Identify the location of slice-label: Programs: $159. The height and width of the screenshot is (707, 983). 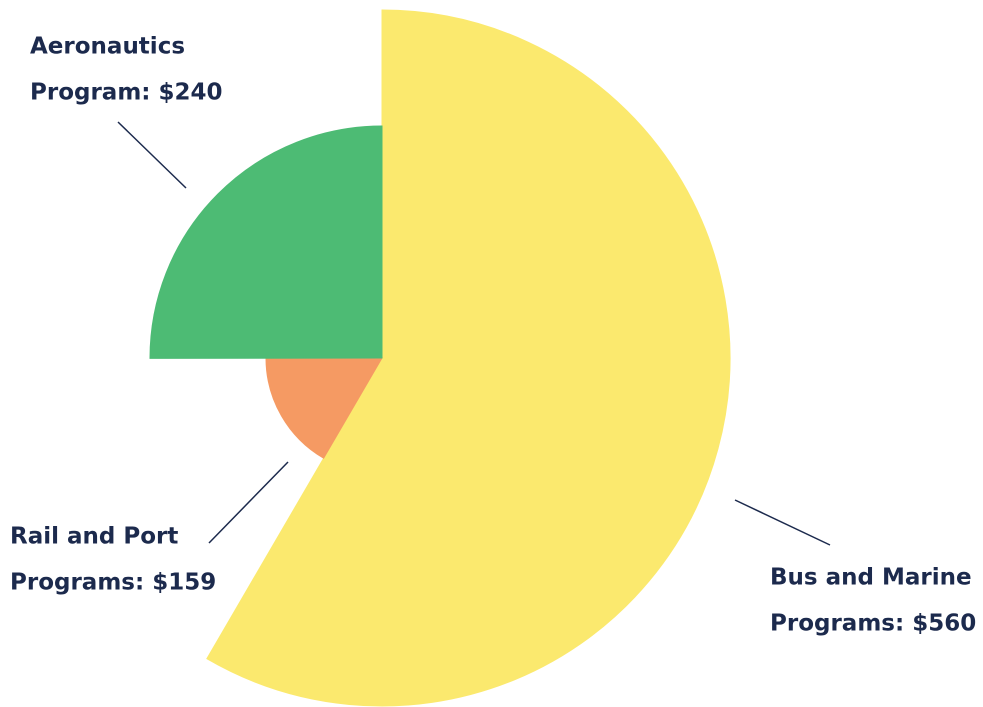
(113, 583).